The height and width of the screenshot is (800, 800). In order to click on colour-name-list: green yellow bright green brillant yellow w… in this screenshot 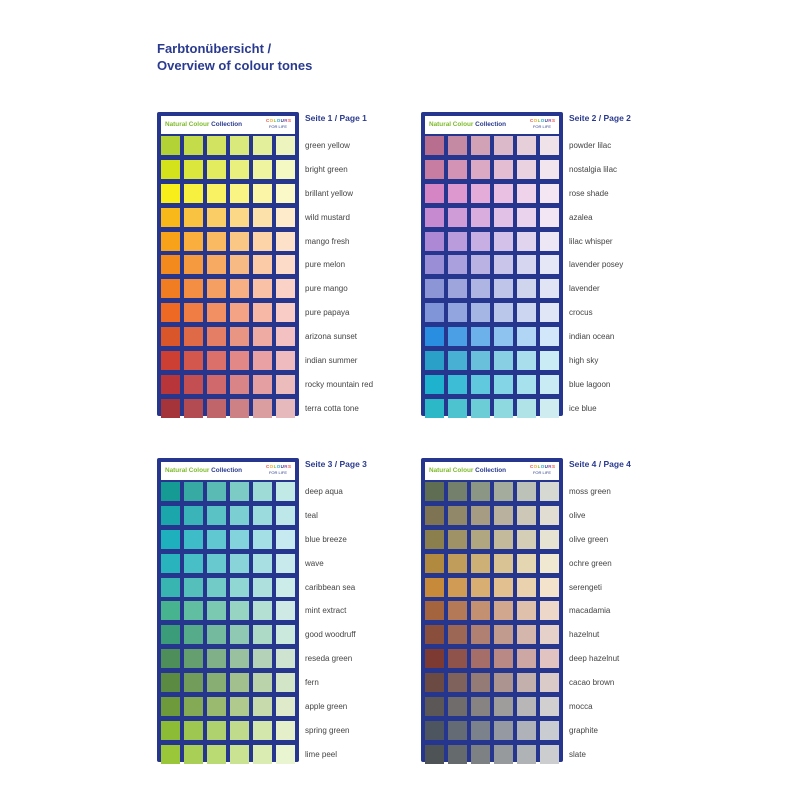, I will do `click(339, 279)`.